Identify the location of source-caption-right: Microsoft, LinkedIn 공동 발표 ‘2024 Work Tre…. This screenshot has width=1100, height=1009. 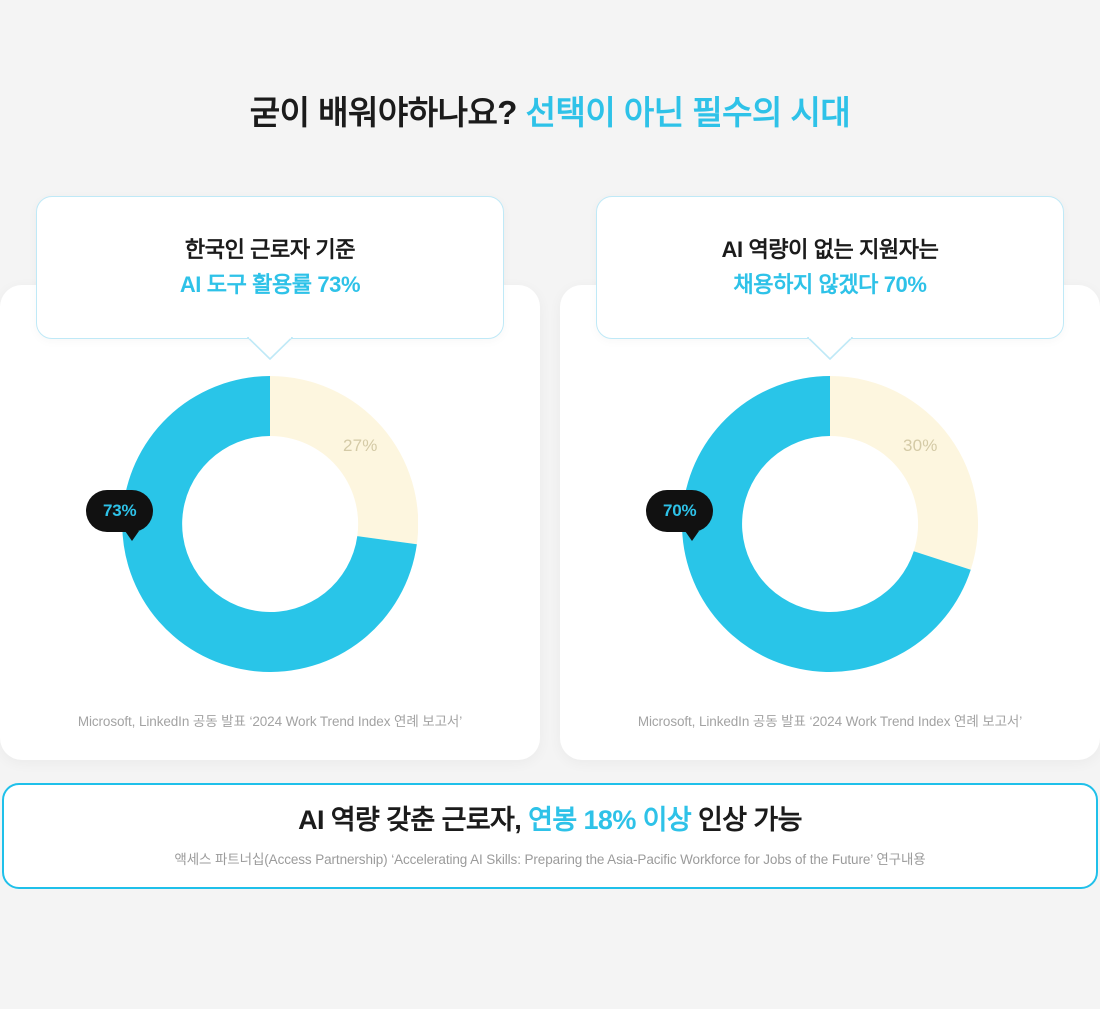
(830, 721).